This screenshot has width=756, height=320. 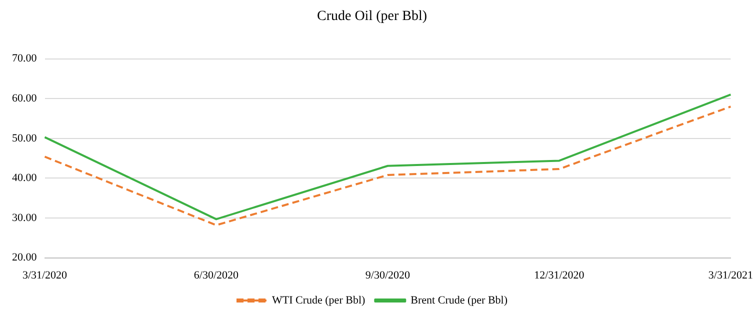 What do you see at coordinates (319, 300) in the screenshot?
I see `legend-label: WTI Crude (per Bbl)` at bounding box center [319, 300].